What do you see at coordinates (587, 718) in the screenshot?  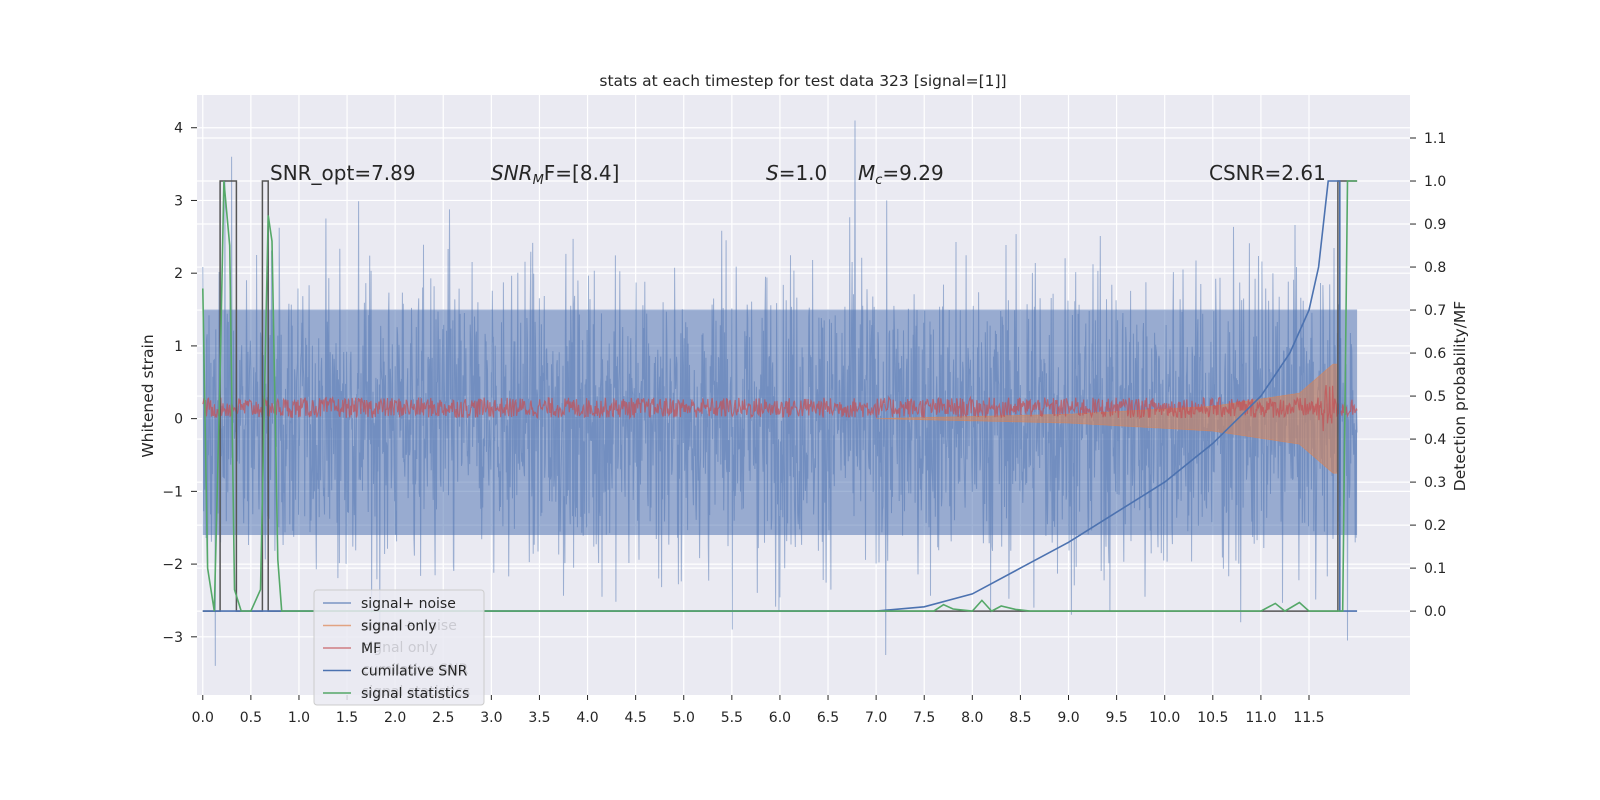 I see `x-tick-label: 4.0` at bounding box center [587, 718].